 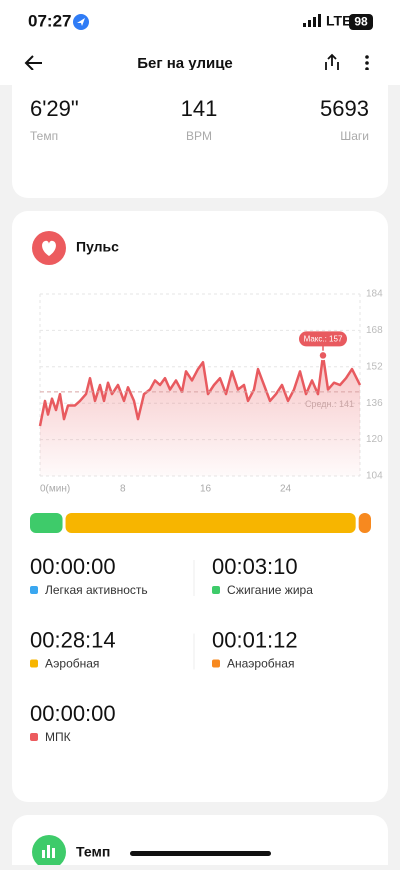 I want to click on zone-name: Легкая активность, so click(x=96, y=590).